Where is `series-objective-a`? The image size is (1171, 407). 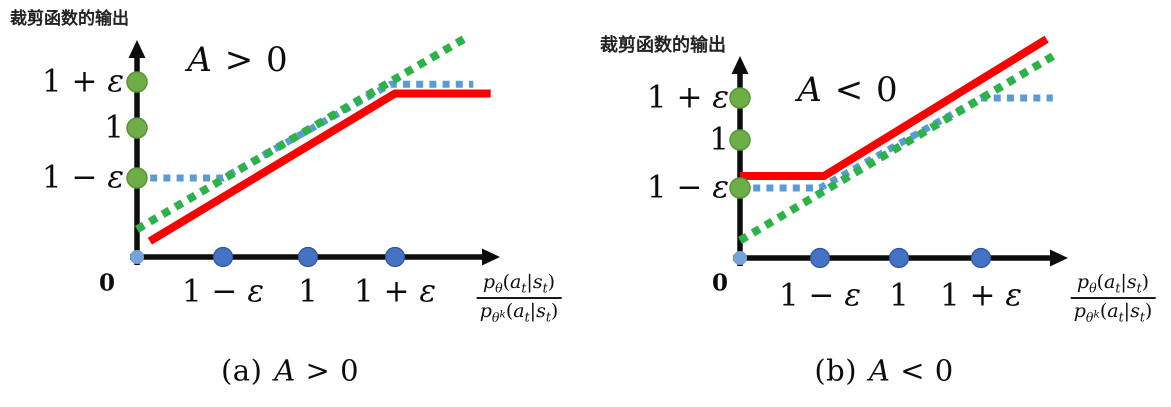
series-objective-a is located at coordinates (319, 167).